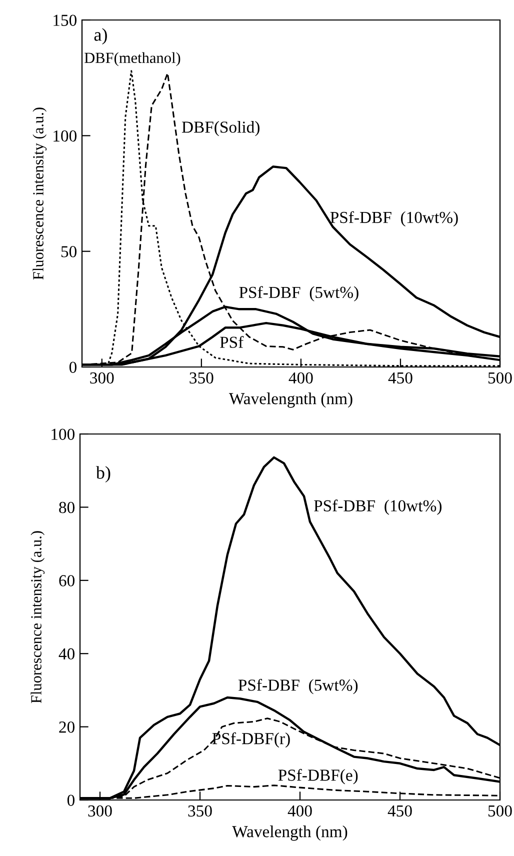 The image size is (514, 856). What do you see at coordinates (67, 508) in the screenshot?
I see `y-tick-label: 80` at bounding box center [67, 508].